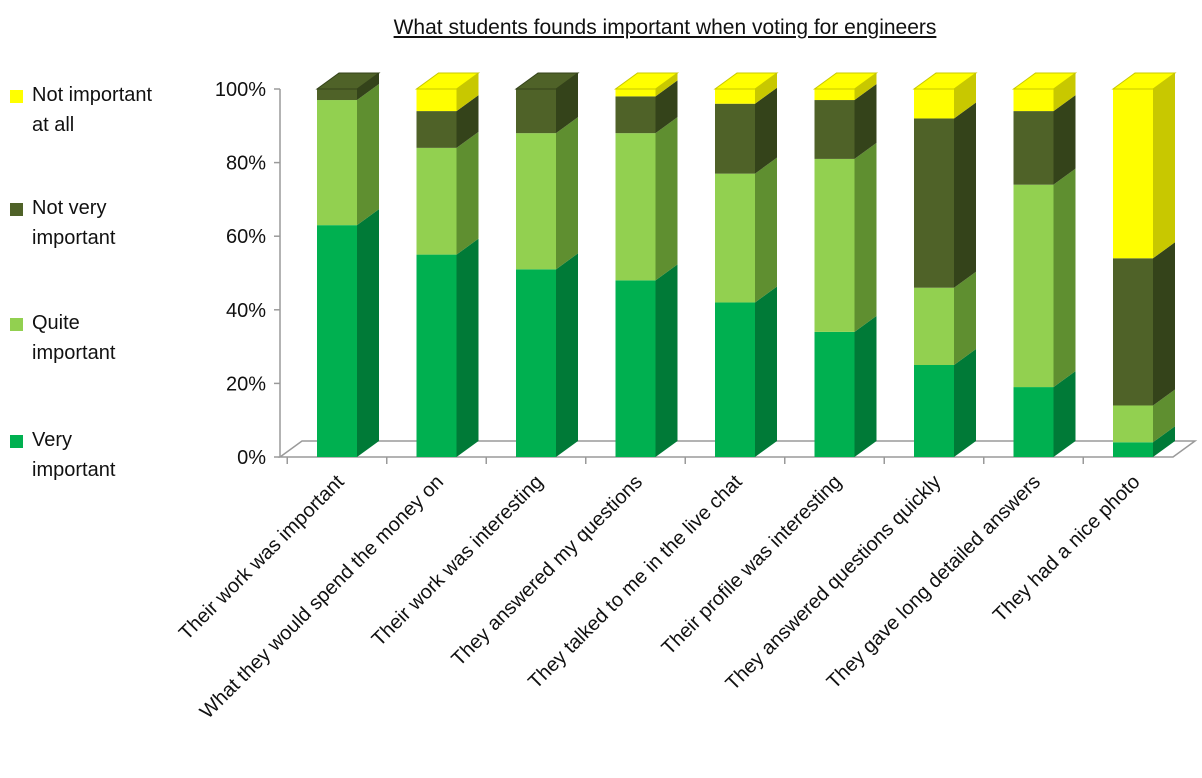 The height and width of the screenshot is (778, 1202). What do you see at coordinates (246, 237) in the screenshot?
I see `y-tick-label: 60%` at bounding box center [246, 237].